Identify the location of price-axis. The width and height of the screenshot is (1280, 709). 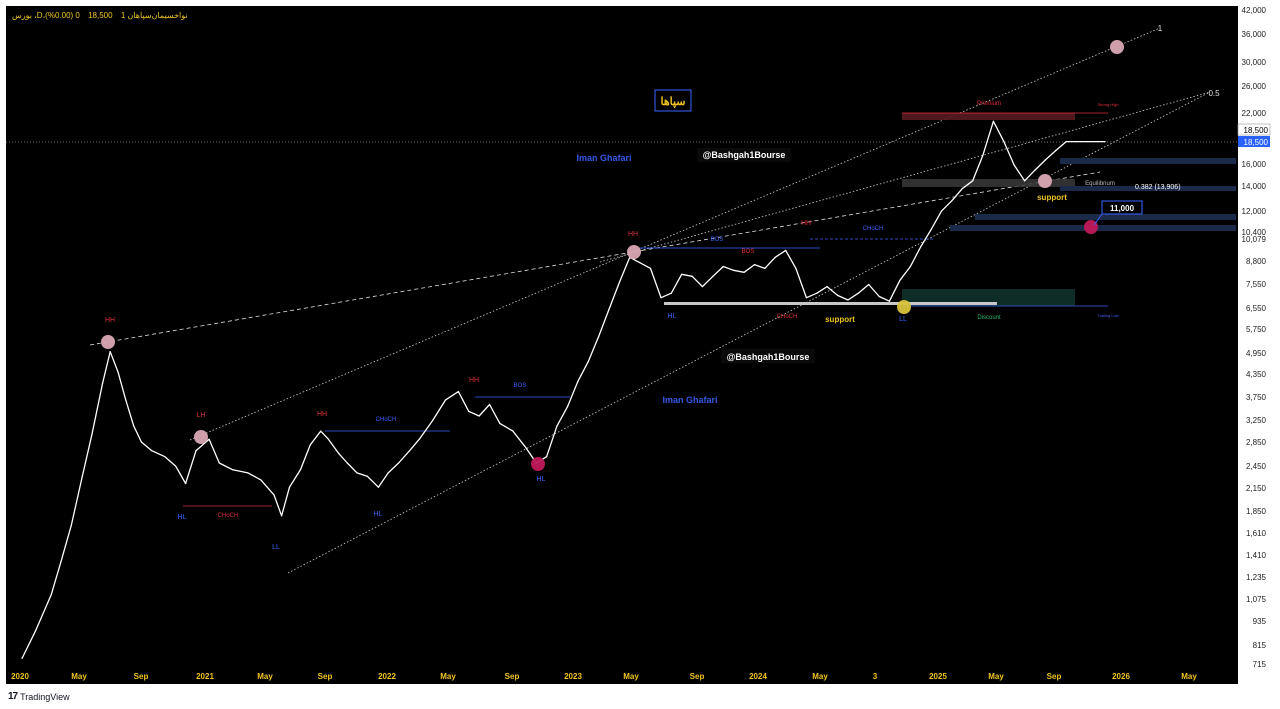
(1259, 345).